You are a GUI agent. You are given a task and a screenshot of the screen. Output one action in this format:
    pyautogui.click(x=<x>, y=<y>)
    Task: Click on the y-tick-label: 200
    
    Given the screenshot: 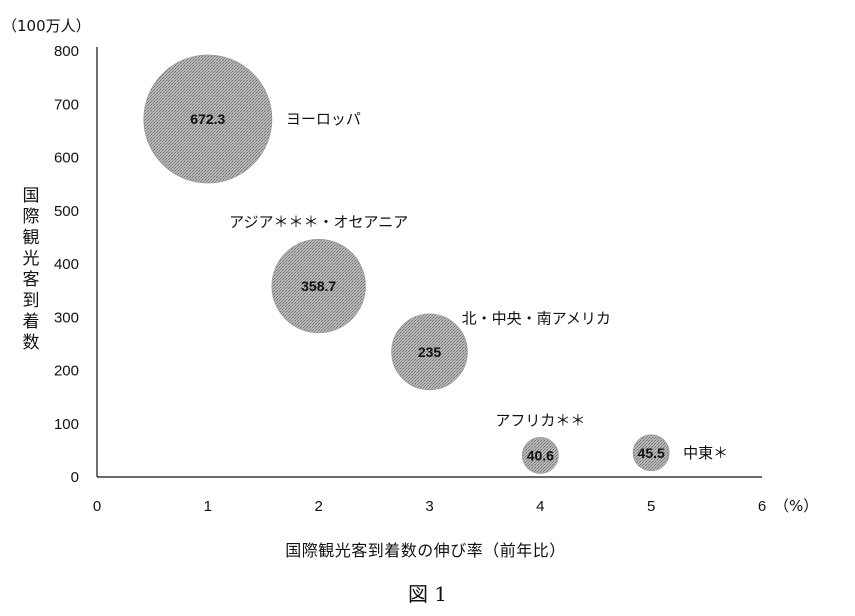 What is the action you would take?
    pyautogui.click(x=66, y=371)
    